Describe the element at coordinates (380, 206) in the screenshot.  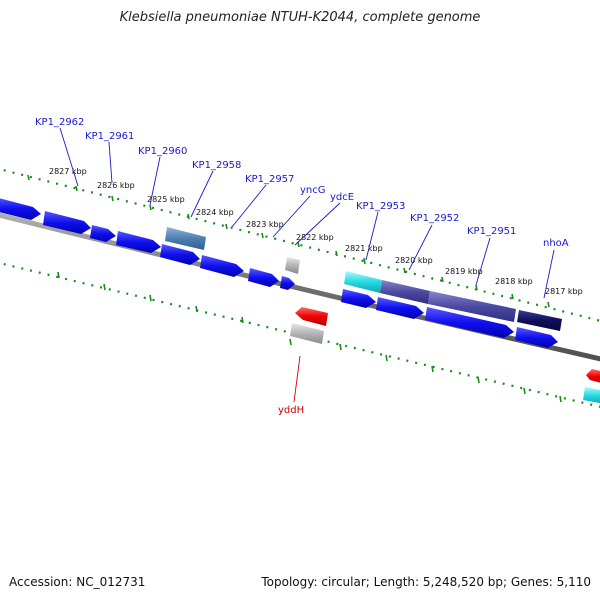
I see `gene-label-KP1_2953: KP1_2953` at that location.